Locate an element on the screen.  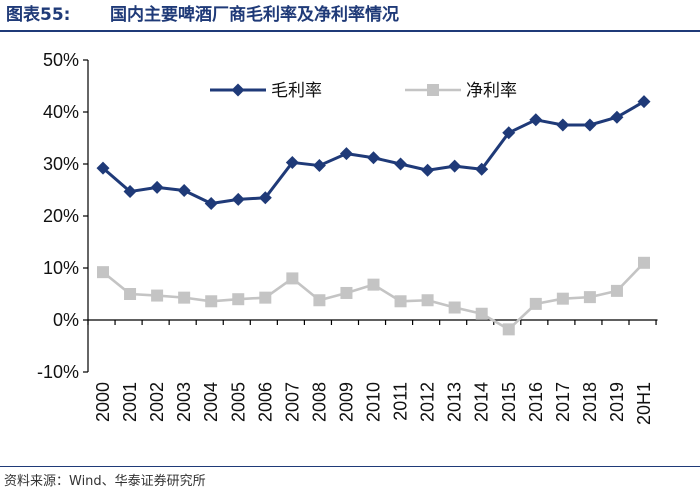
x-tick-label: 2016 is located at coordinates (536, 402).